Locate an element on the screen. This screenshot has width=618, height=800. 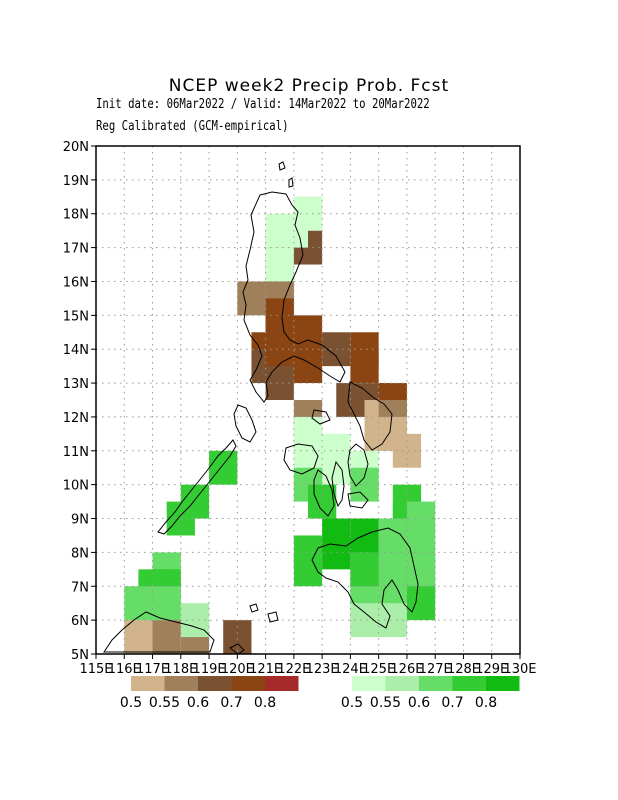
longitude-label: 121E is located at coordinates (265, 669).